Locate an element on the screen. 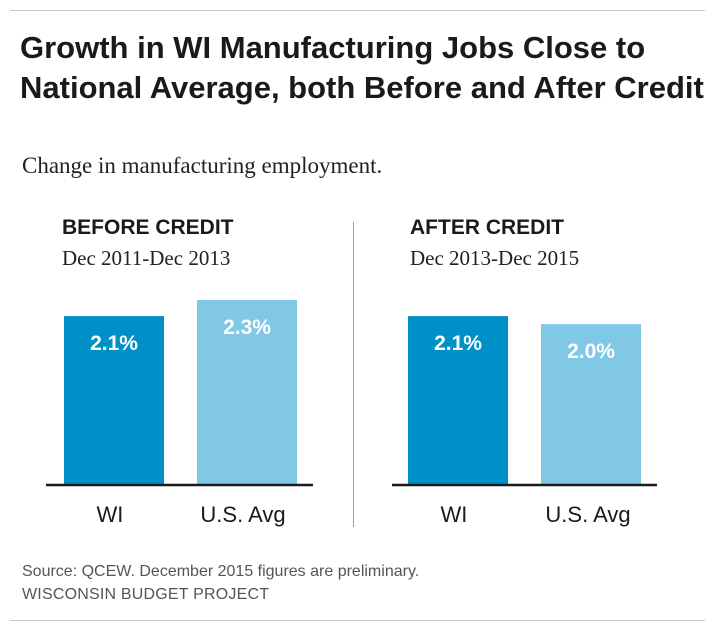 The image size is (720, 631). panel-title-after: AFTER CREDIT is located at coordinates (487, 227).